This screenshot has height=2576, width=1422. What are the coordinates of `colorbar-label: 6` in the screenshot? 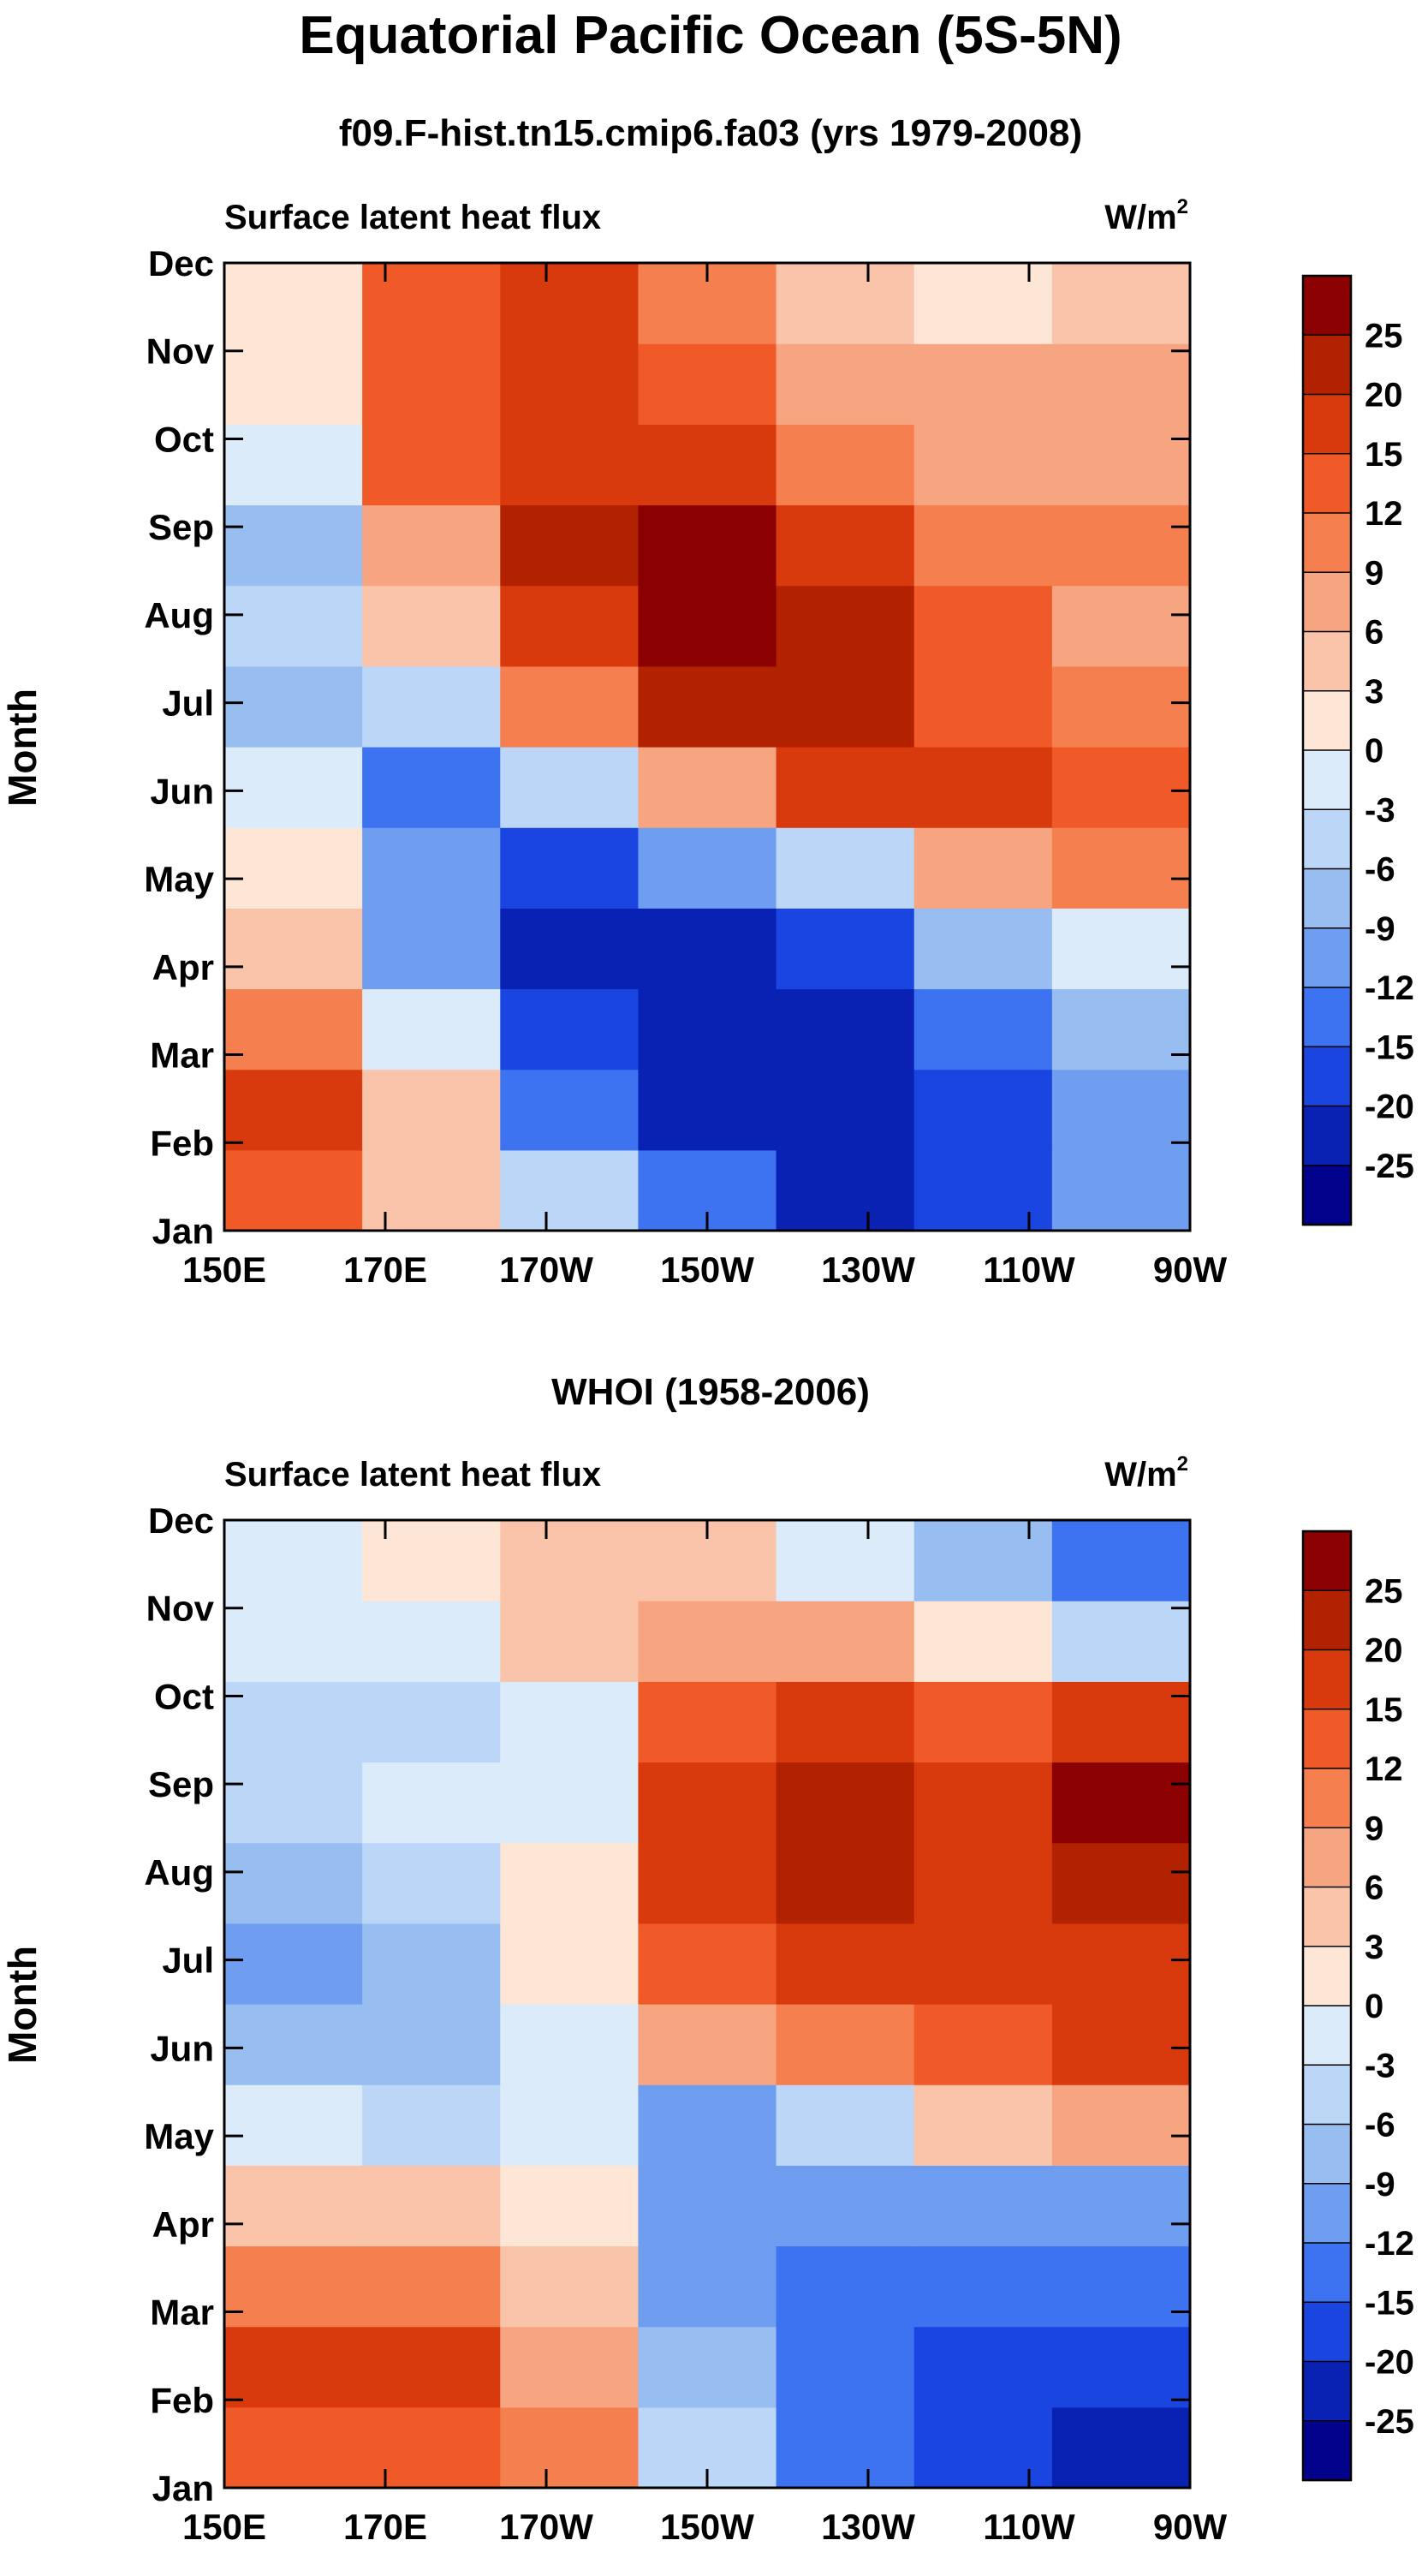 It's located at (1374, 1888).